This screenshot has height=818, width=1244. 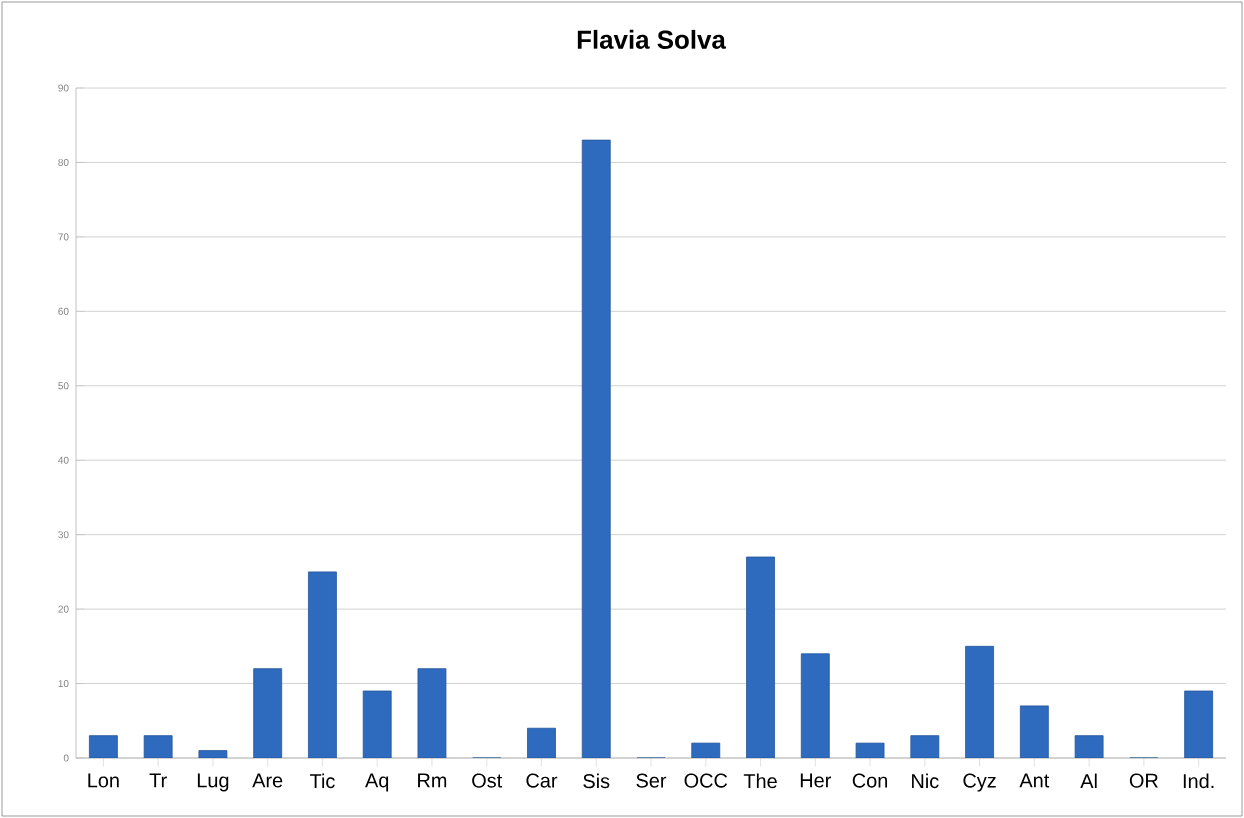 I want to click on chart-title: Flavia Solva, so click(x=652, y=39).